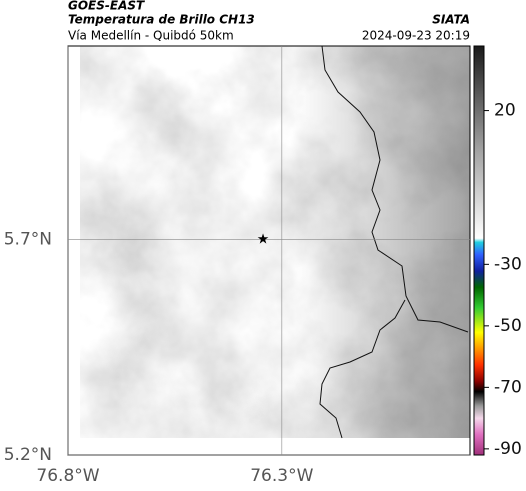  What do you see at coordinates (281, 476) in the screenshot?
I see `x-tick-label: 76.3°W` at bounding box center [281, 476].